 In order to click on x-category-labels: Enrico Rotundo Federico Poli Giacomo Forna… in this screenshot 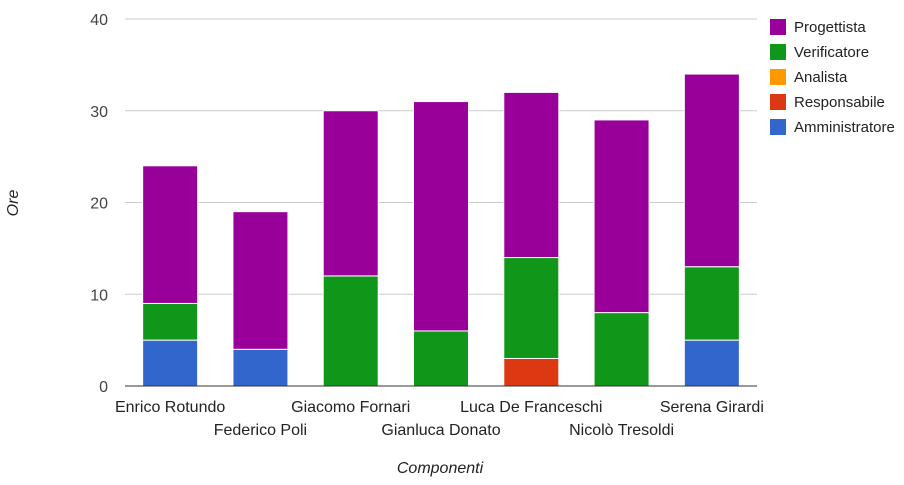, I will do `click(439, 419)`.